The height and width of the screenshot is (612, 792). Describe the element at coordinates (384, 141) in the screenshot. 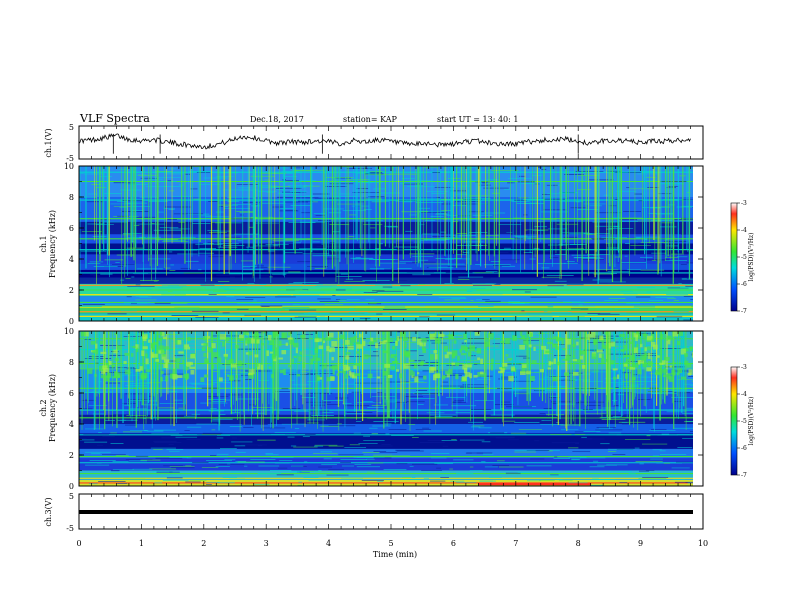

I see `ch1-waveform-line` at that location.